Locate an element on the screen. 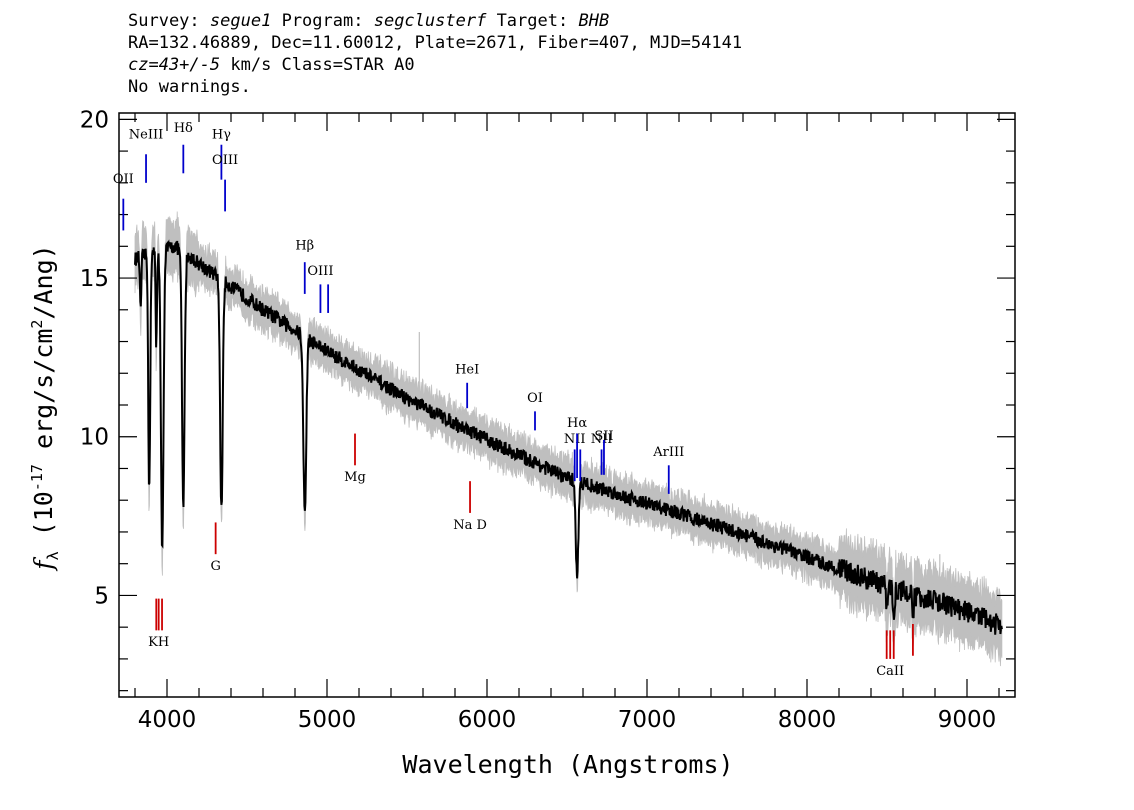  x-tick-label: 5000 is located at coordinates (327, 720).